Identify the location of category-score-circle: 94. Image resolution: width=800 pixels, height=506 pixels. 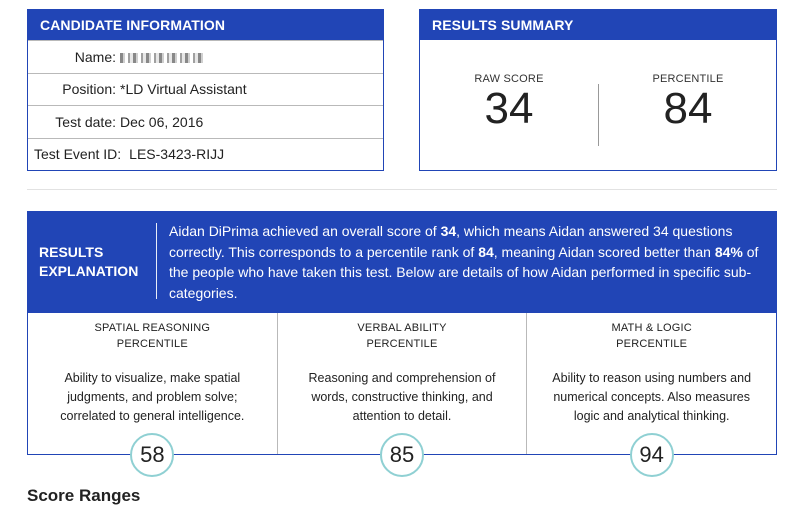
(651, 455).